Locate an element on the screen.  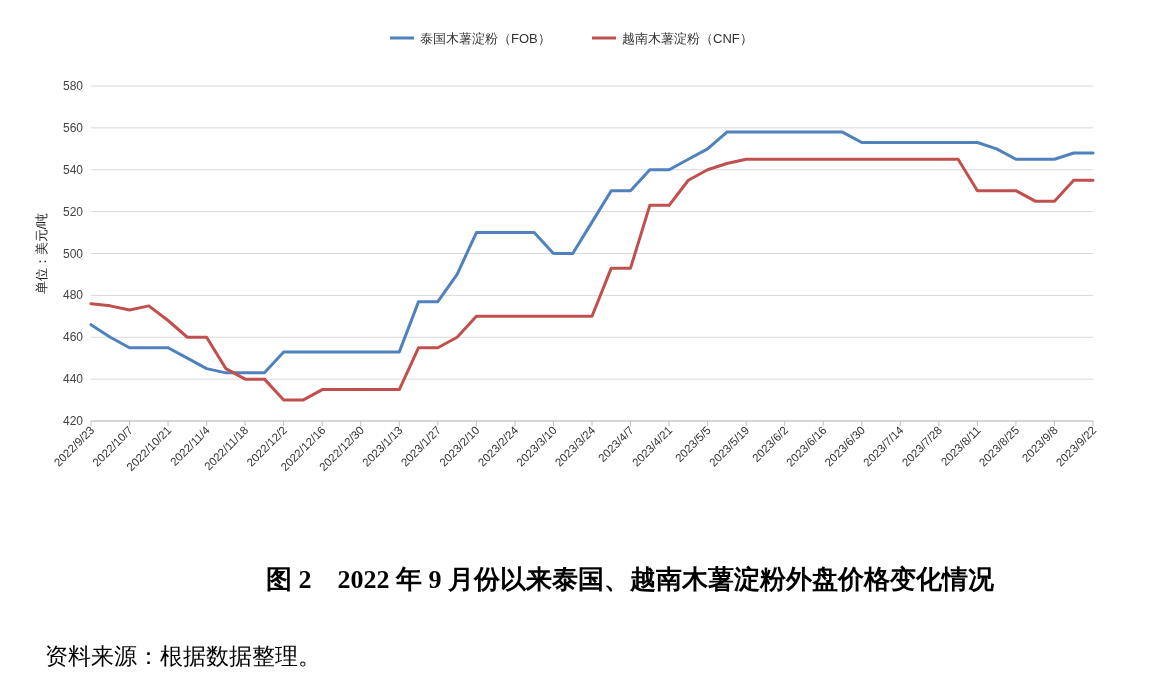
y-tick-label: 560 is located at coordinates (73, 127).